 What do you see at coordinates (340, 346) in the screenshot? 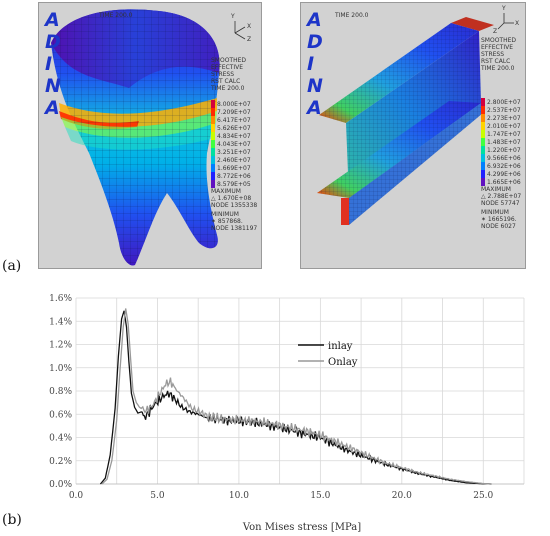
I see `legend-label-inlay: inlay` at bounding box center [340, 346].